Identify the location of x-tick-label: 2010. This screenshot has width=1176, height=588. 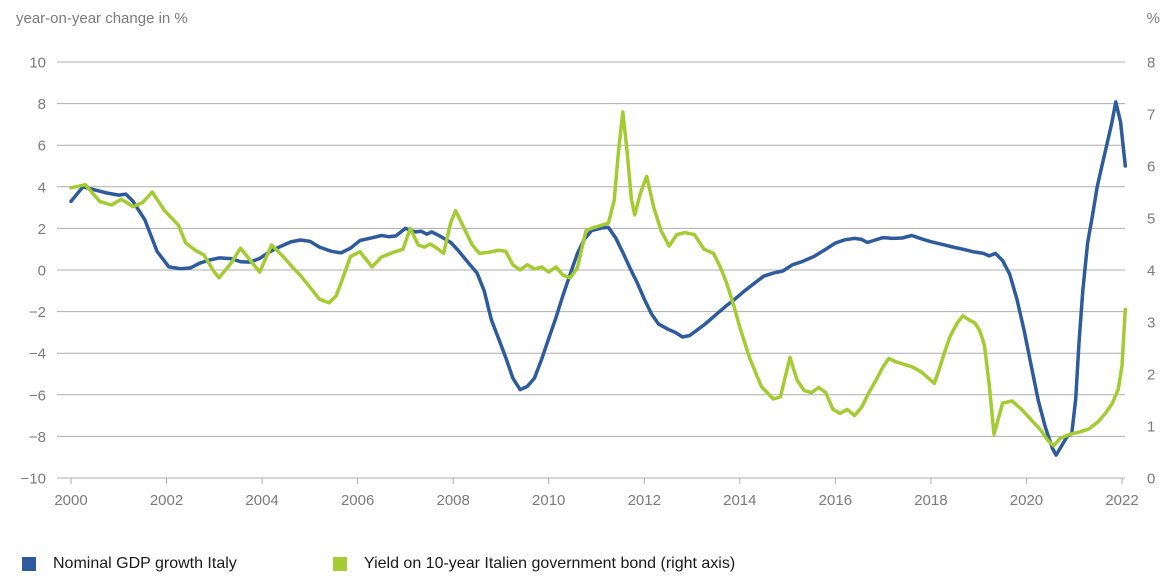
(548, 500).